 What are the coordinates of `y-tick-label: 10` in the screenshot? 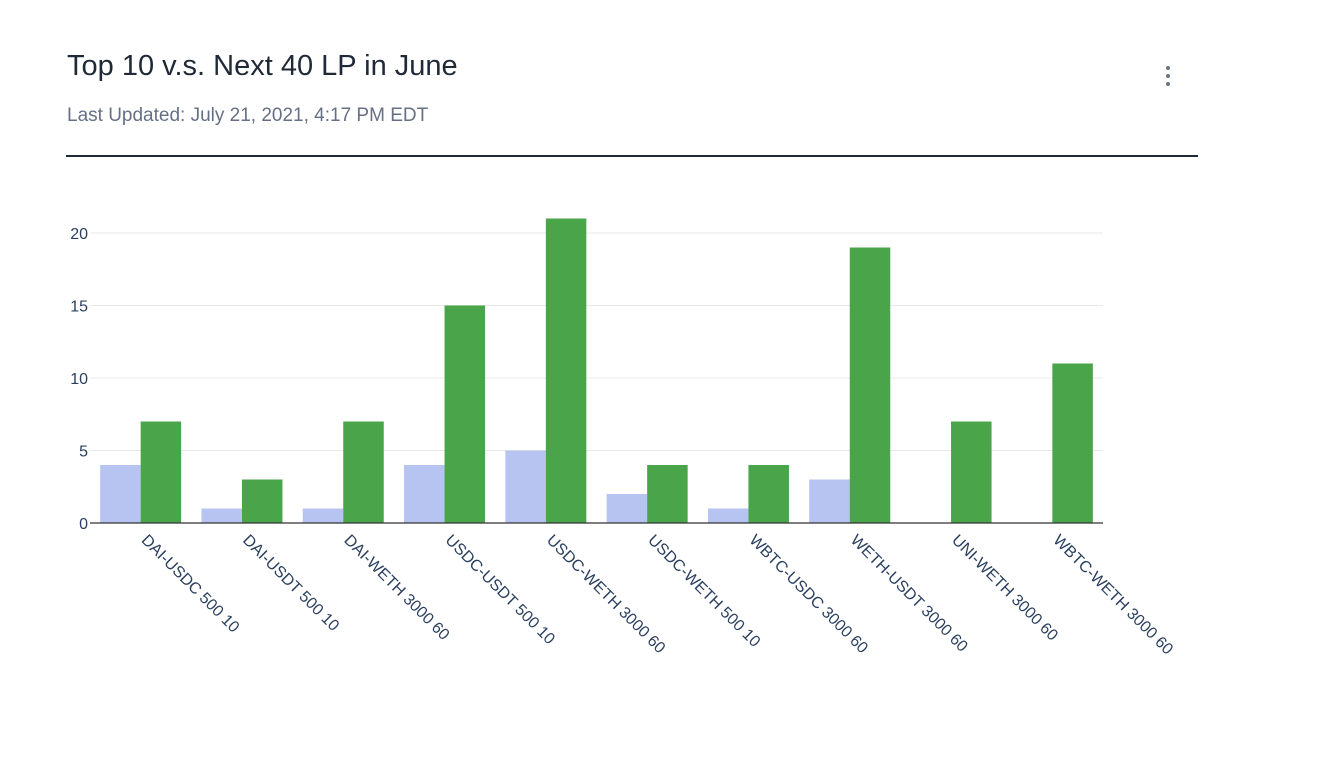 It's located at (79, 379).